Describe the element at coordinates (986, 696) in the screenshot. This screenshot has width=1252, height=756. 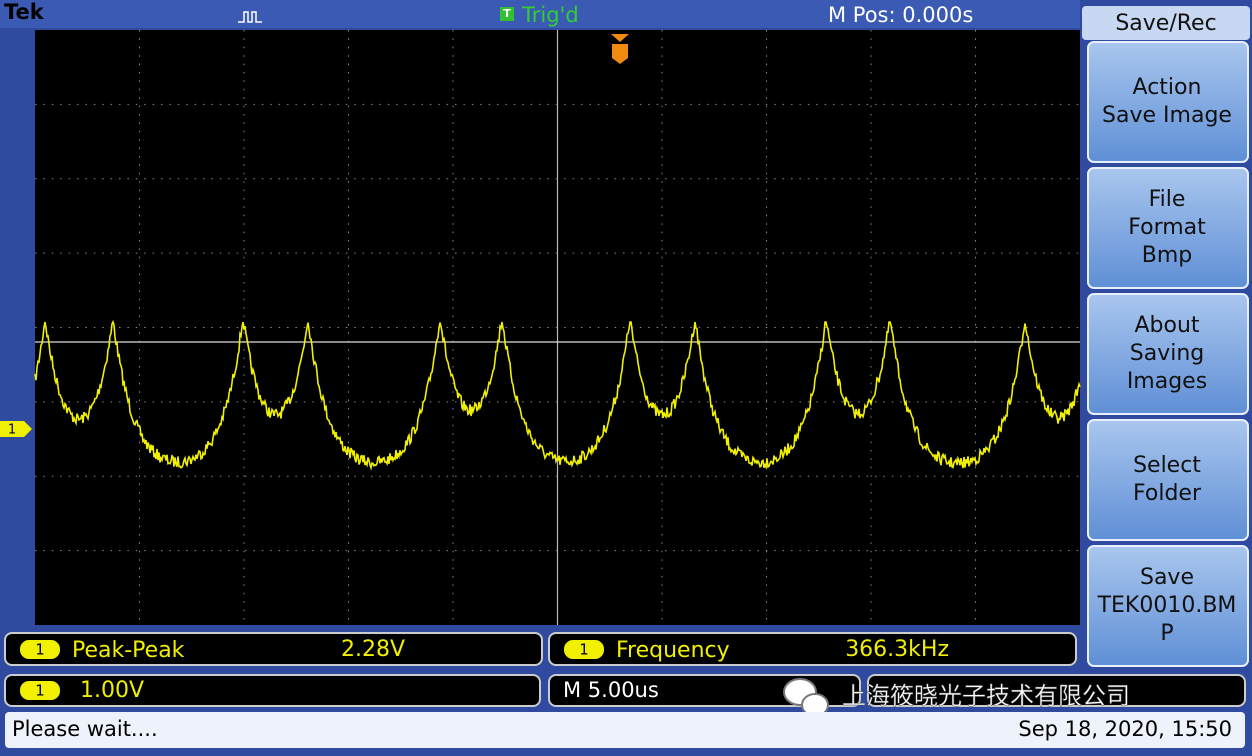
I see `watermark: 上海筱晓光子技术有限公司` at that location.